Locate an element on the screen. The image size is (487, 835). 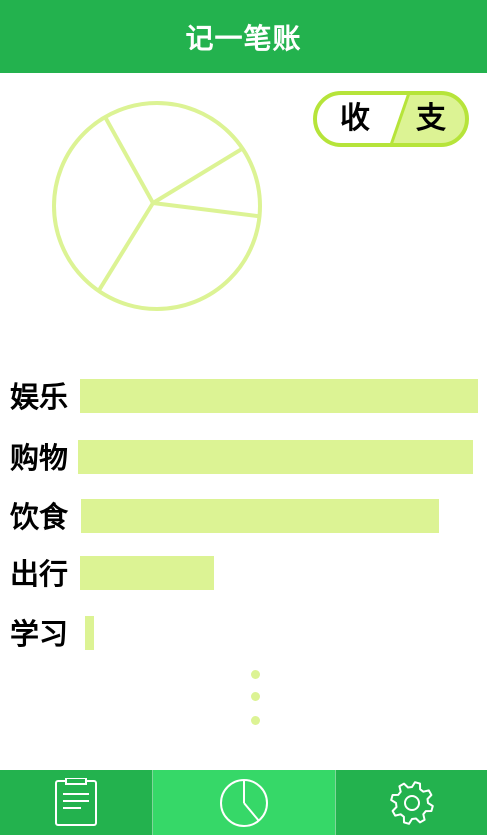
pie-outline is located at coordinates (157, 206).